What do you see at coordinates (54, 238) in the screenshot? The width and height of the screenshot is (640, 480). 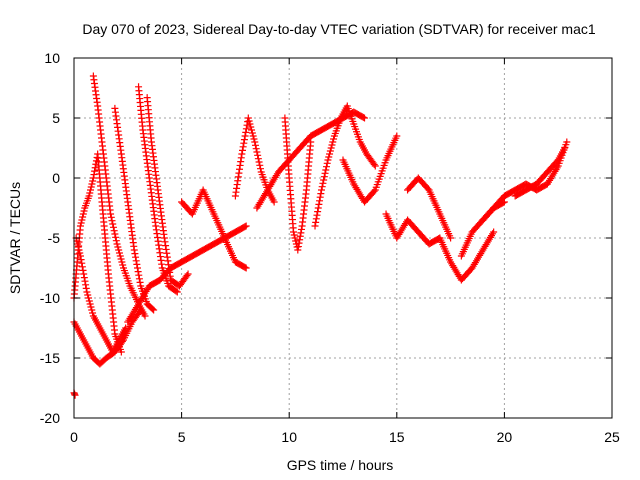 I see `y-tick-label: -5` at bounding box center [54, 238].